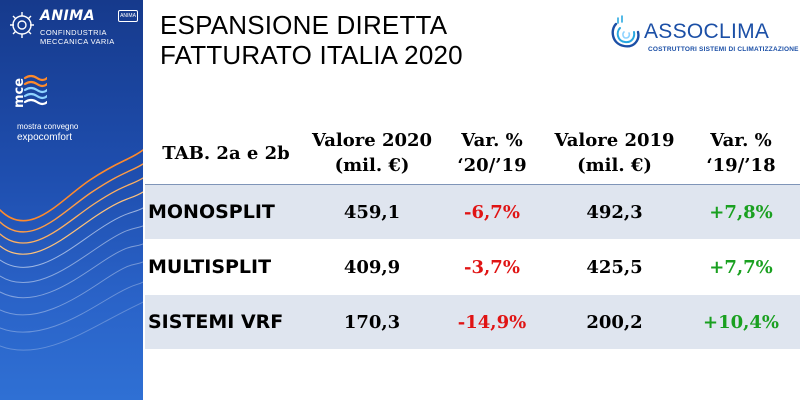 The height and width of the screenshot is (400, 800). Describe the element at coordinates (614, 140) in the screenshot. I see `header-label: Valore 2019` at that location.